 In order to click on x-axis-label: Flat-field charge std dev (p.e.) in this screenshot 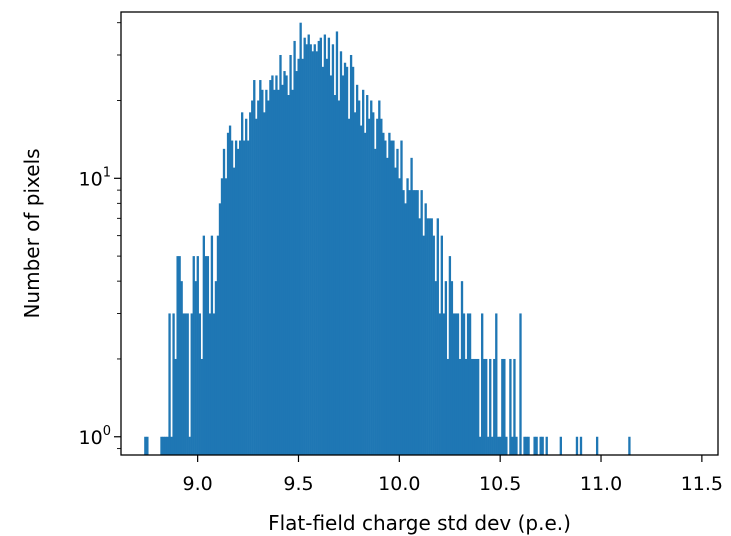, I will do `click(419, 523)`.